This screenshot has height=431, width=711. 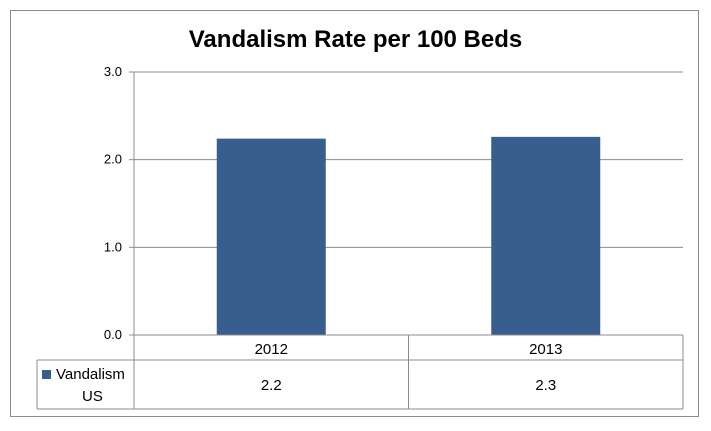 I want to click on bar-2012, so click(x=271, y=236).